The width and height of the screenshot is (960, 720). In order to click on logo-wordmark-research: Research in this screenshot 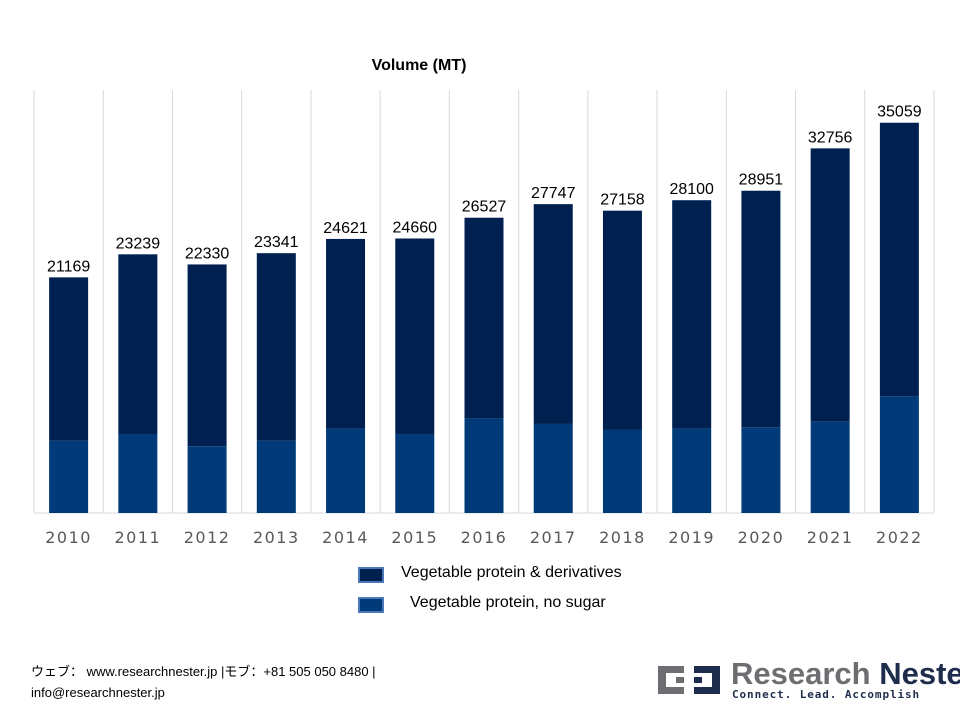, I will do `click(805, 673)`.